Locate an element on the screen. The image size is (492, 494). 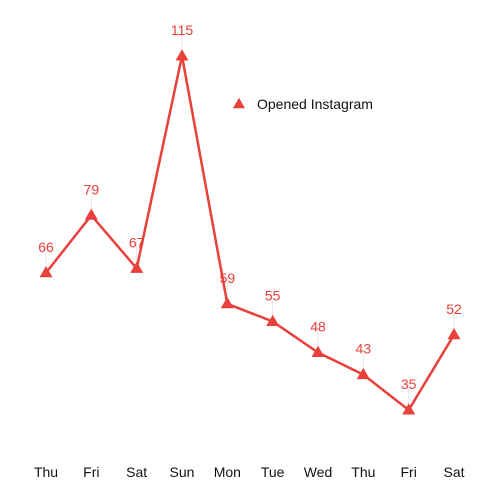
legend: Opened Instagram is located at coordinates (303, 104).